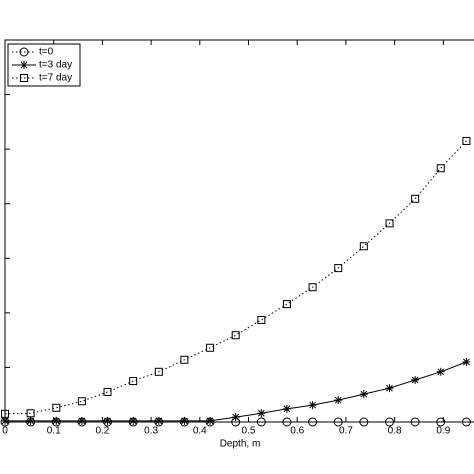  What do you see at coordinates (297, 431) in the screenshot?
I see `x-tick-label: 0.6` at bounding box center [297, 431].